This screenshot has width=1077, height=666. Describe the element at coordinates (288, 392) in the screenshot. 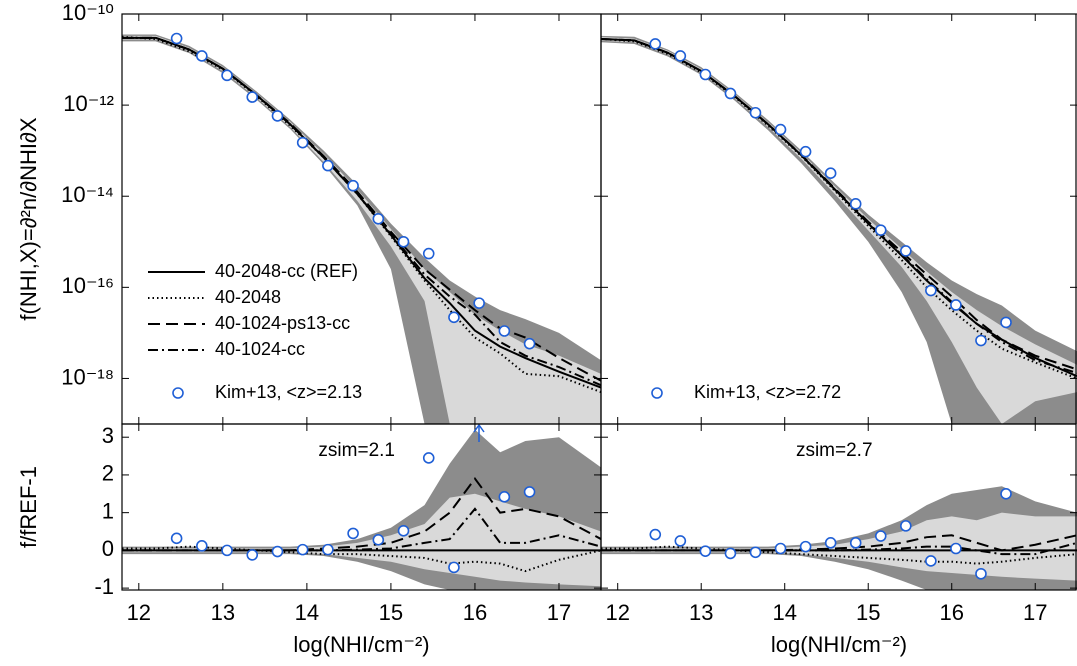

I see `legend-label: Kim+13, <z>=2.13` at that location.